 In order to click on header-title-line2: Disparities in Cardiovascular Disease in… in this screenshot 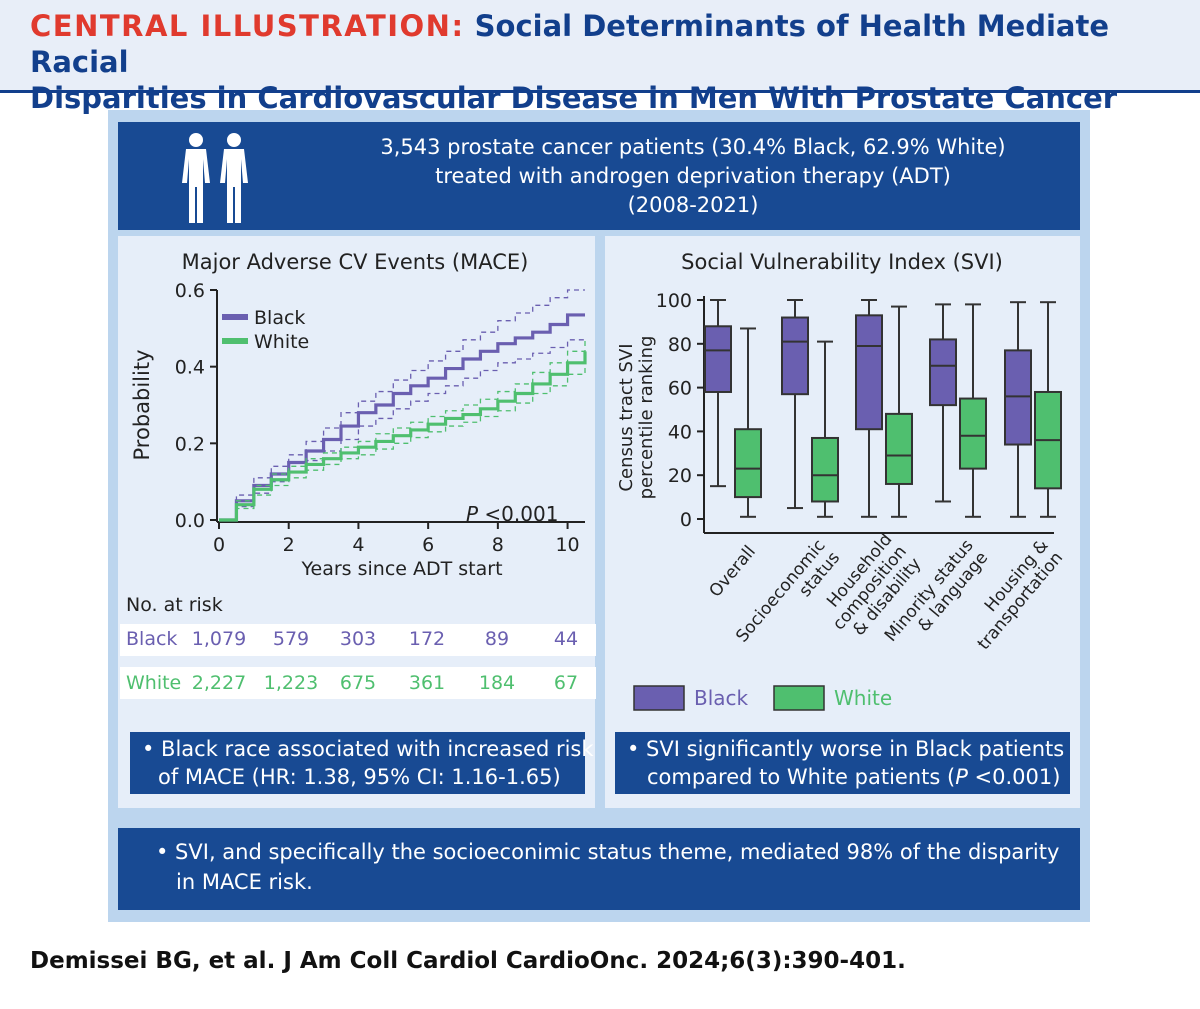, I will do `click(574, 98)`.